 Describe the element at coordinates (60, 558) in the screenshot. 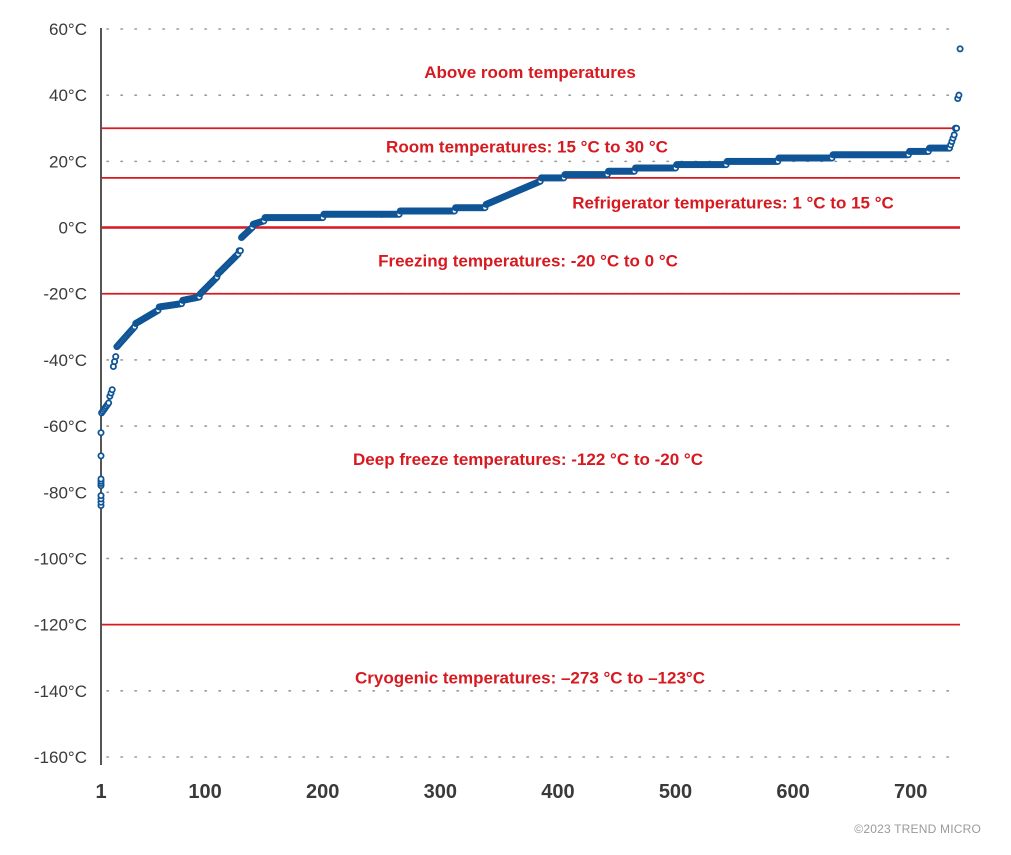

I see `y-tick-label: -100°C` at that location.